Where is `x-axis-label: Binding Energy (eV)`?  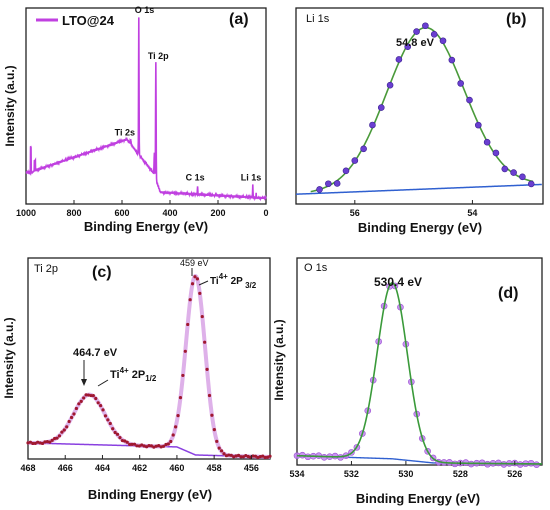 x-axis-label: Binding Energy (eV) is located at coordinates (418, 498).